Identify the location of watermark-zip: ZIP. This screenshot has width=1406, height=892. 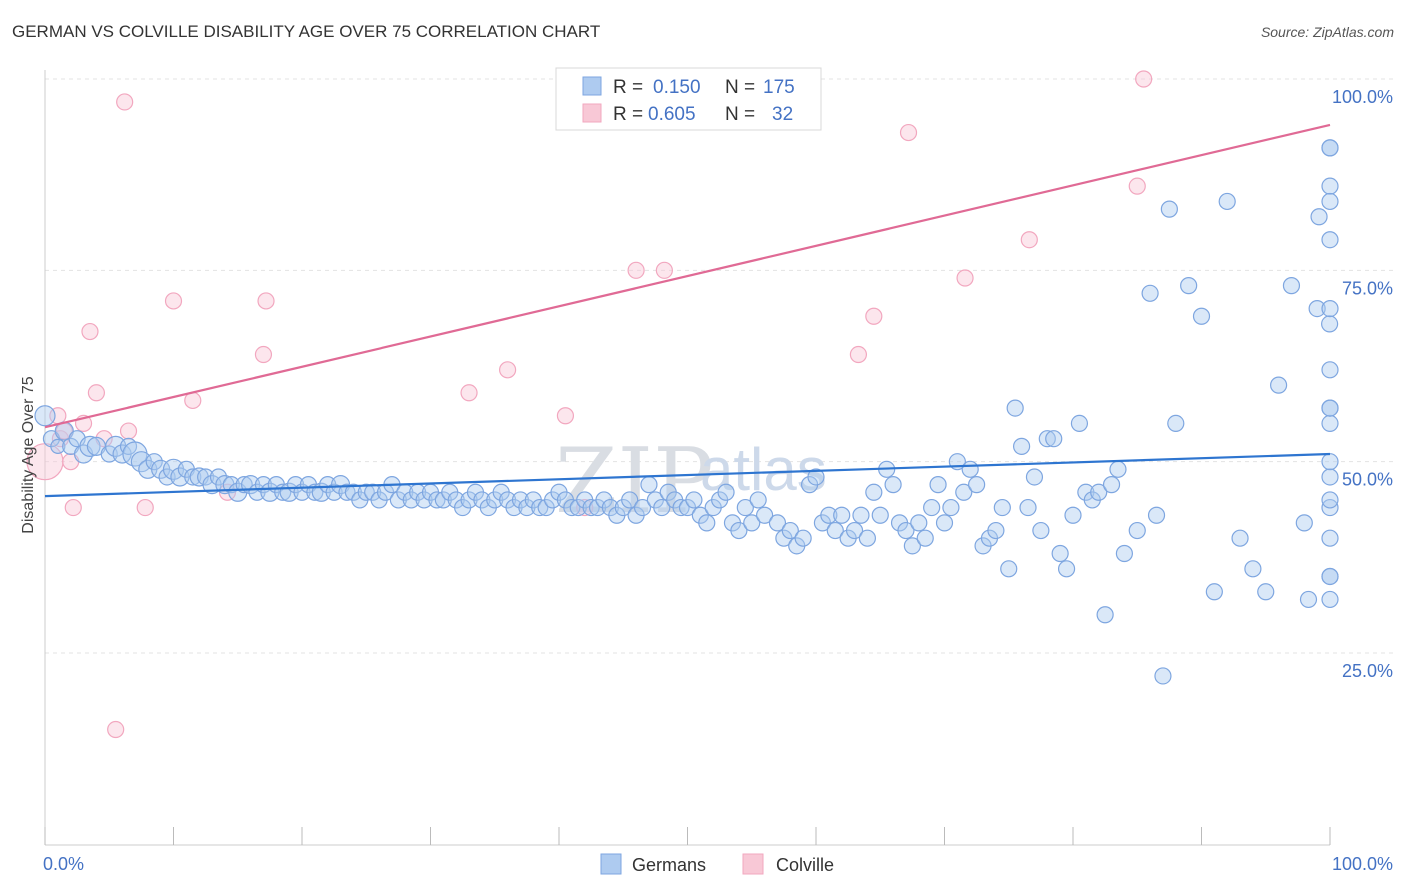
(634, 481).